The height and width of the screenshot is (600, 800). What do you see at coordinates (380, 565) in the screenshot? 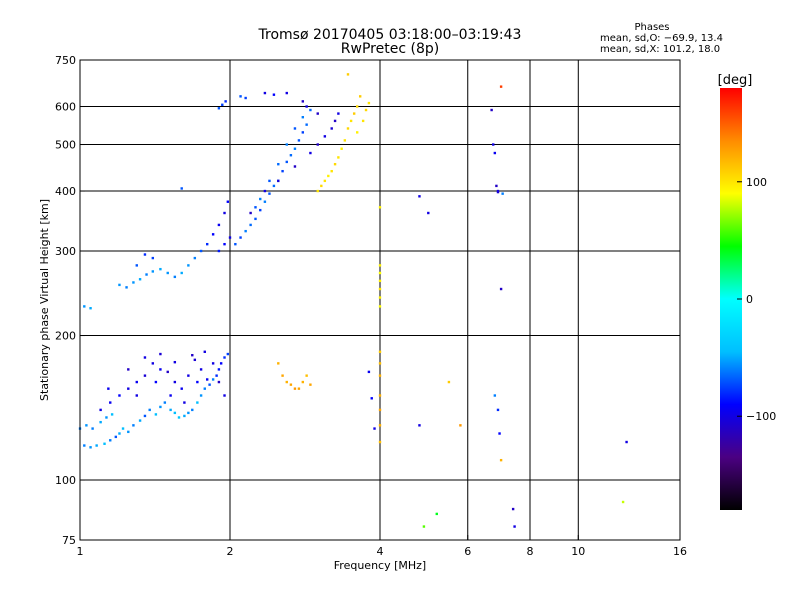
I see `x-axis-label: Frequency [MHz]` at bounding box center [380, 565].